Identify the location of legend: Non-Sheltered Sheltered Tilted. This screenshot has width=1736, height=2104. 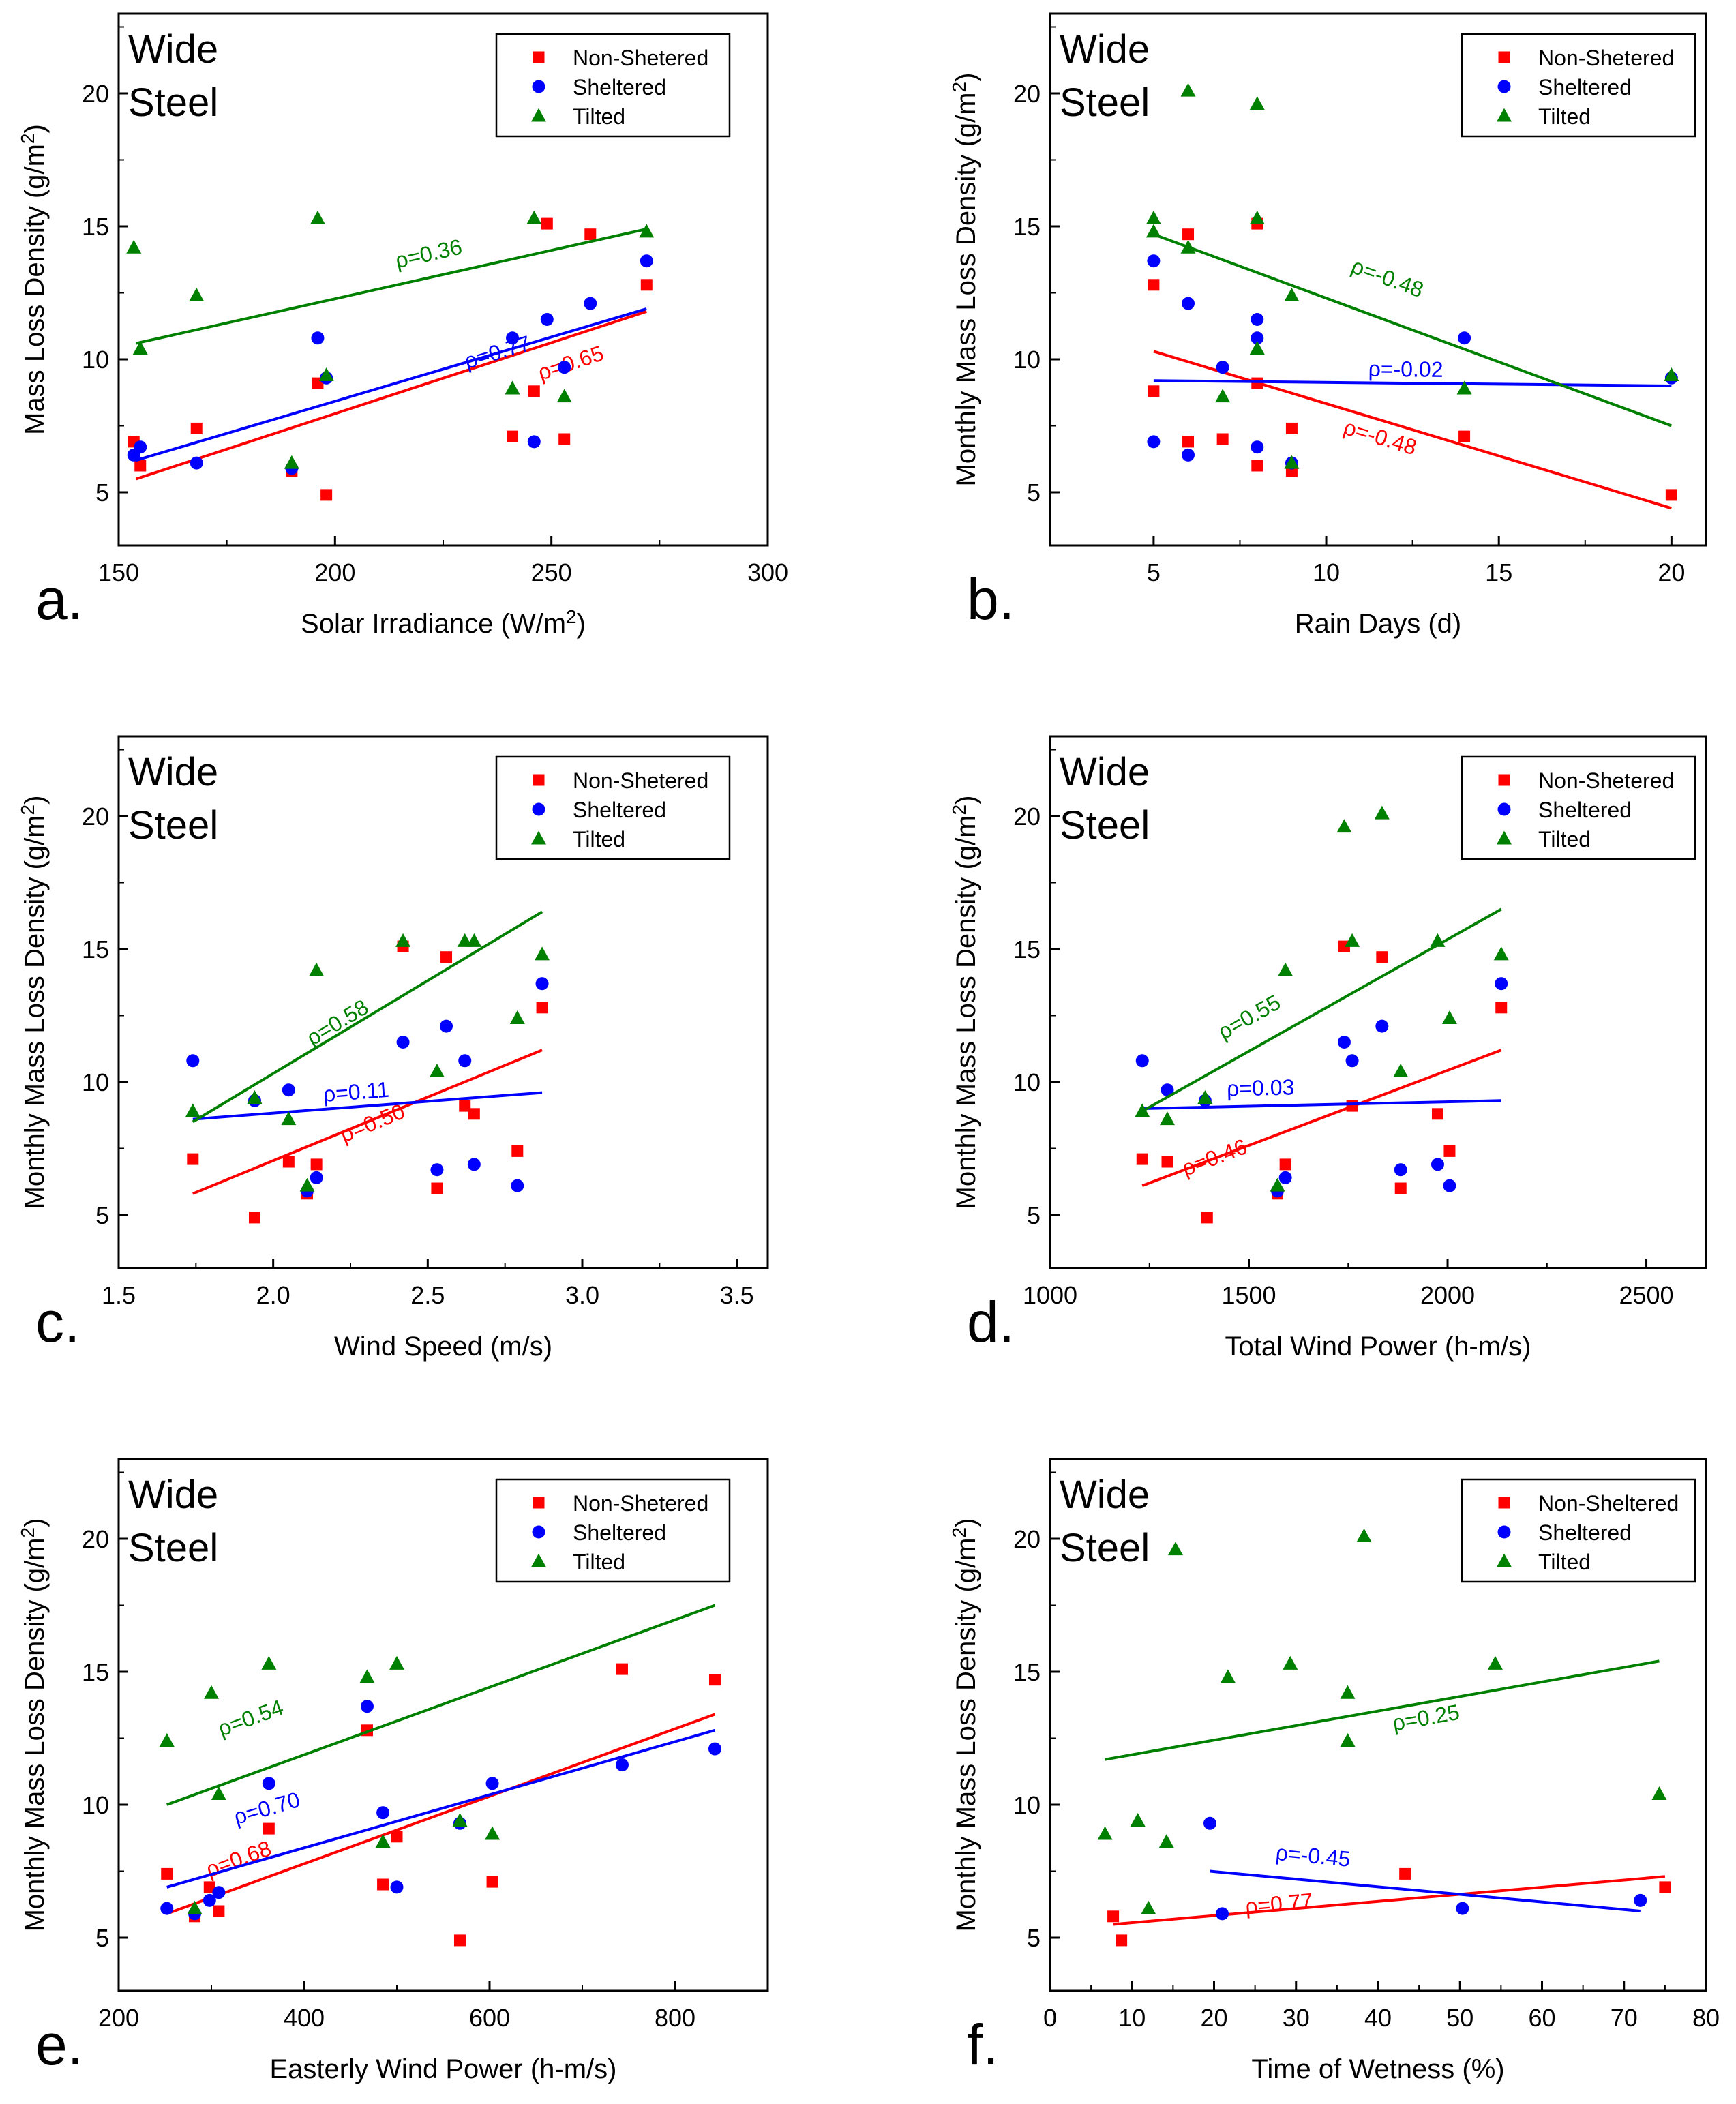
(1579, 1530).